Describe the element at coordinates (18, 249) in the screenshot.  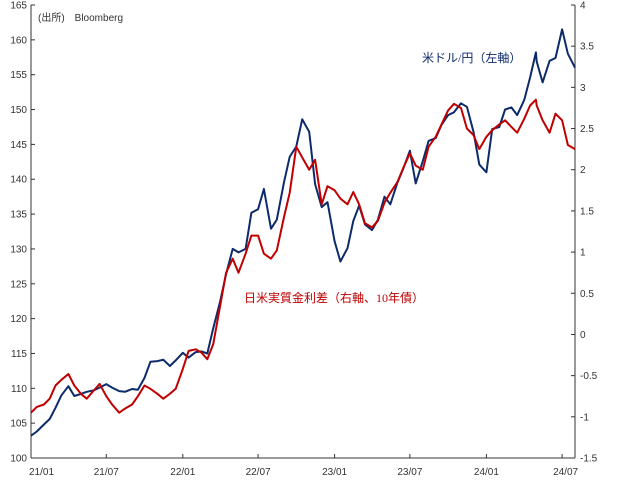
I see `left-tick-label: 130` at that location.